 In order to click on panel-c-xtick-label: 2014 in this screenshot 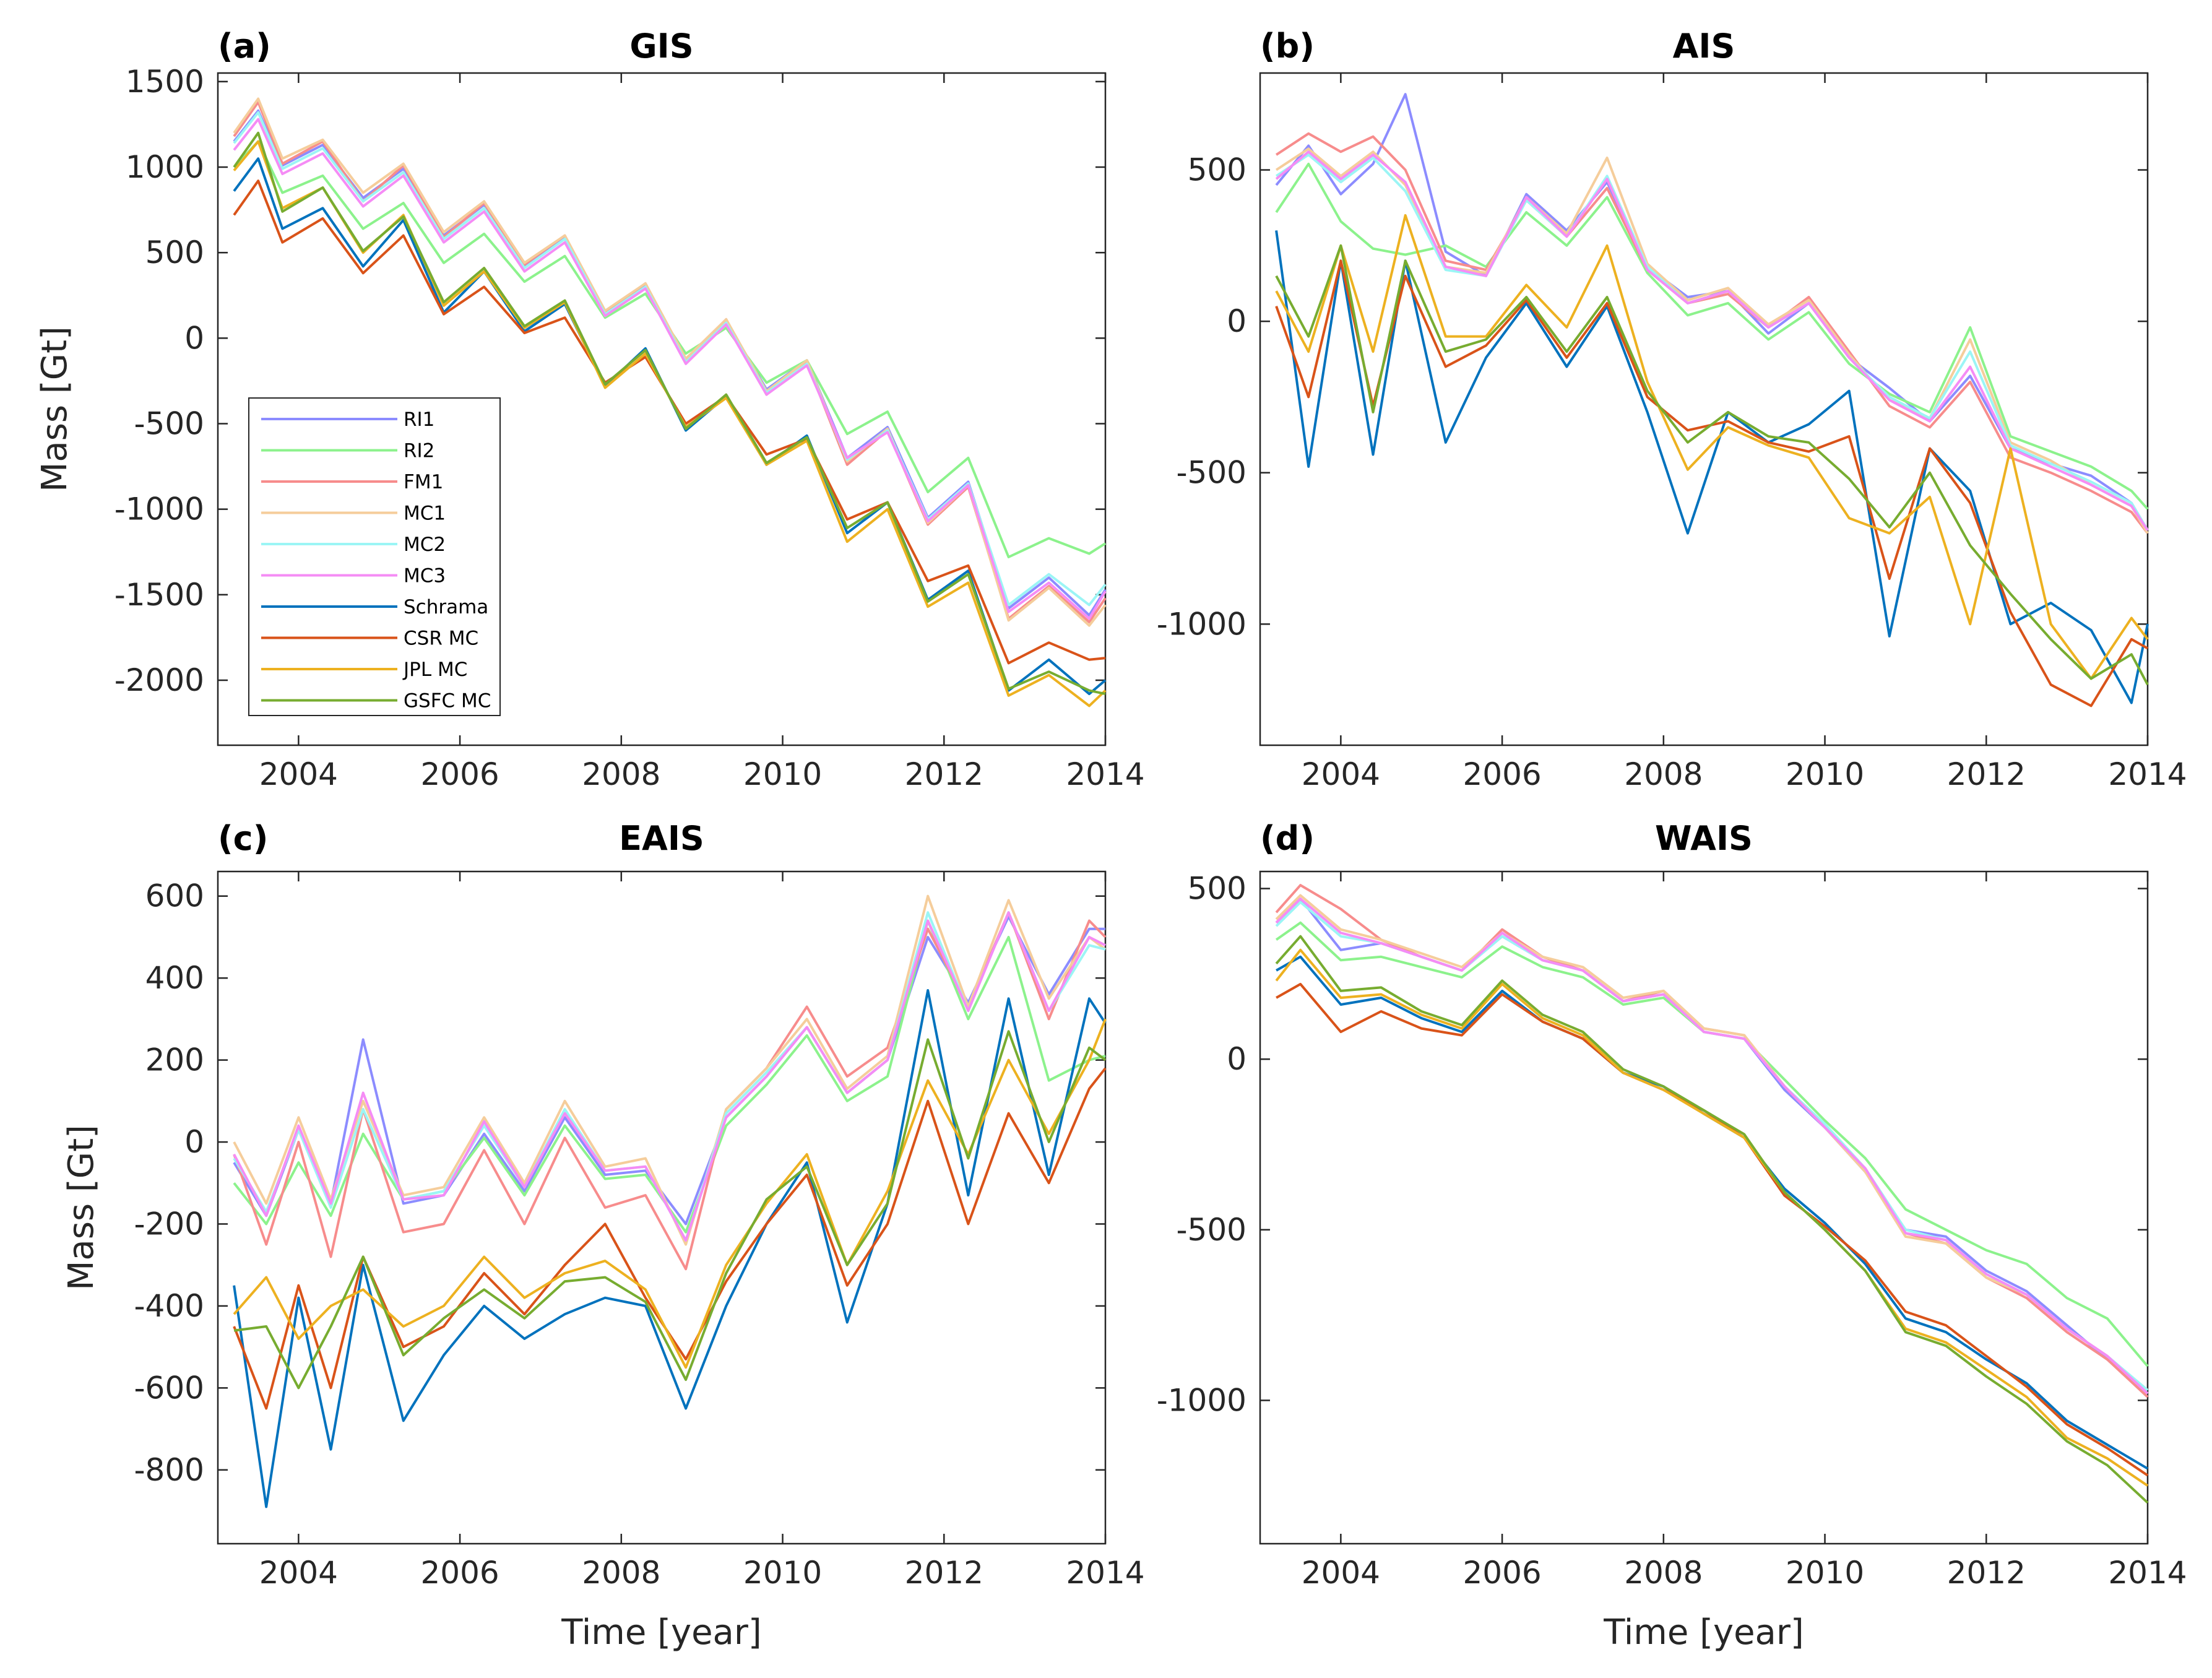, I will do `click(1105, 1573)`.